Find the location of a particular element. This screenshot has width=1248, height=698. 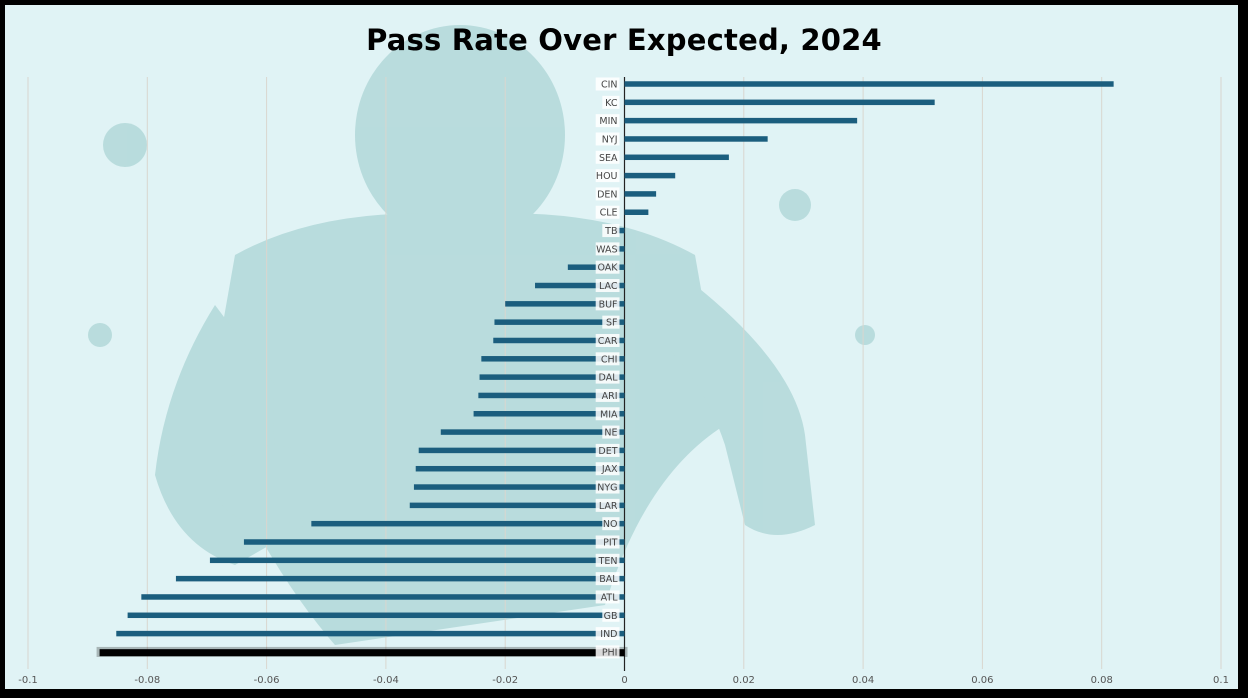

team-label: KC is located at coordinates (611, 103).